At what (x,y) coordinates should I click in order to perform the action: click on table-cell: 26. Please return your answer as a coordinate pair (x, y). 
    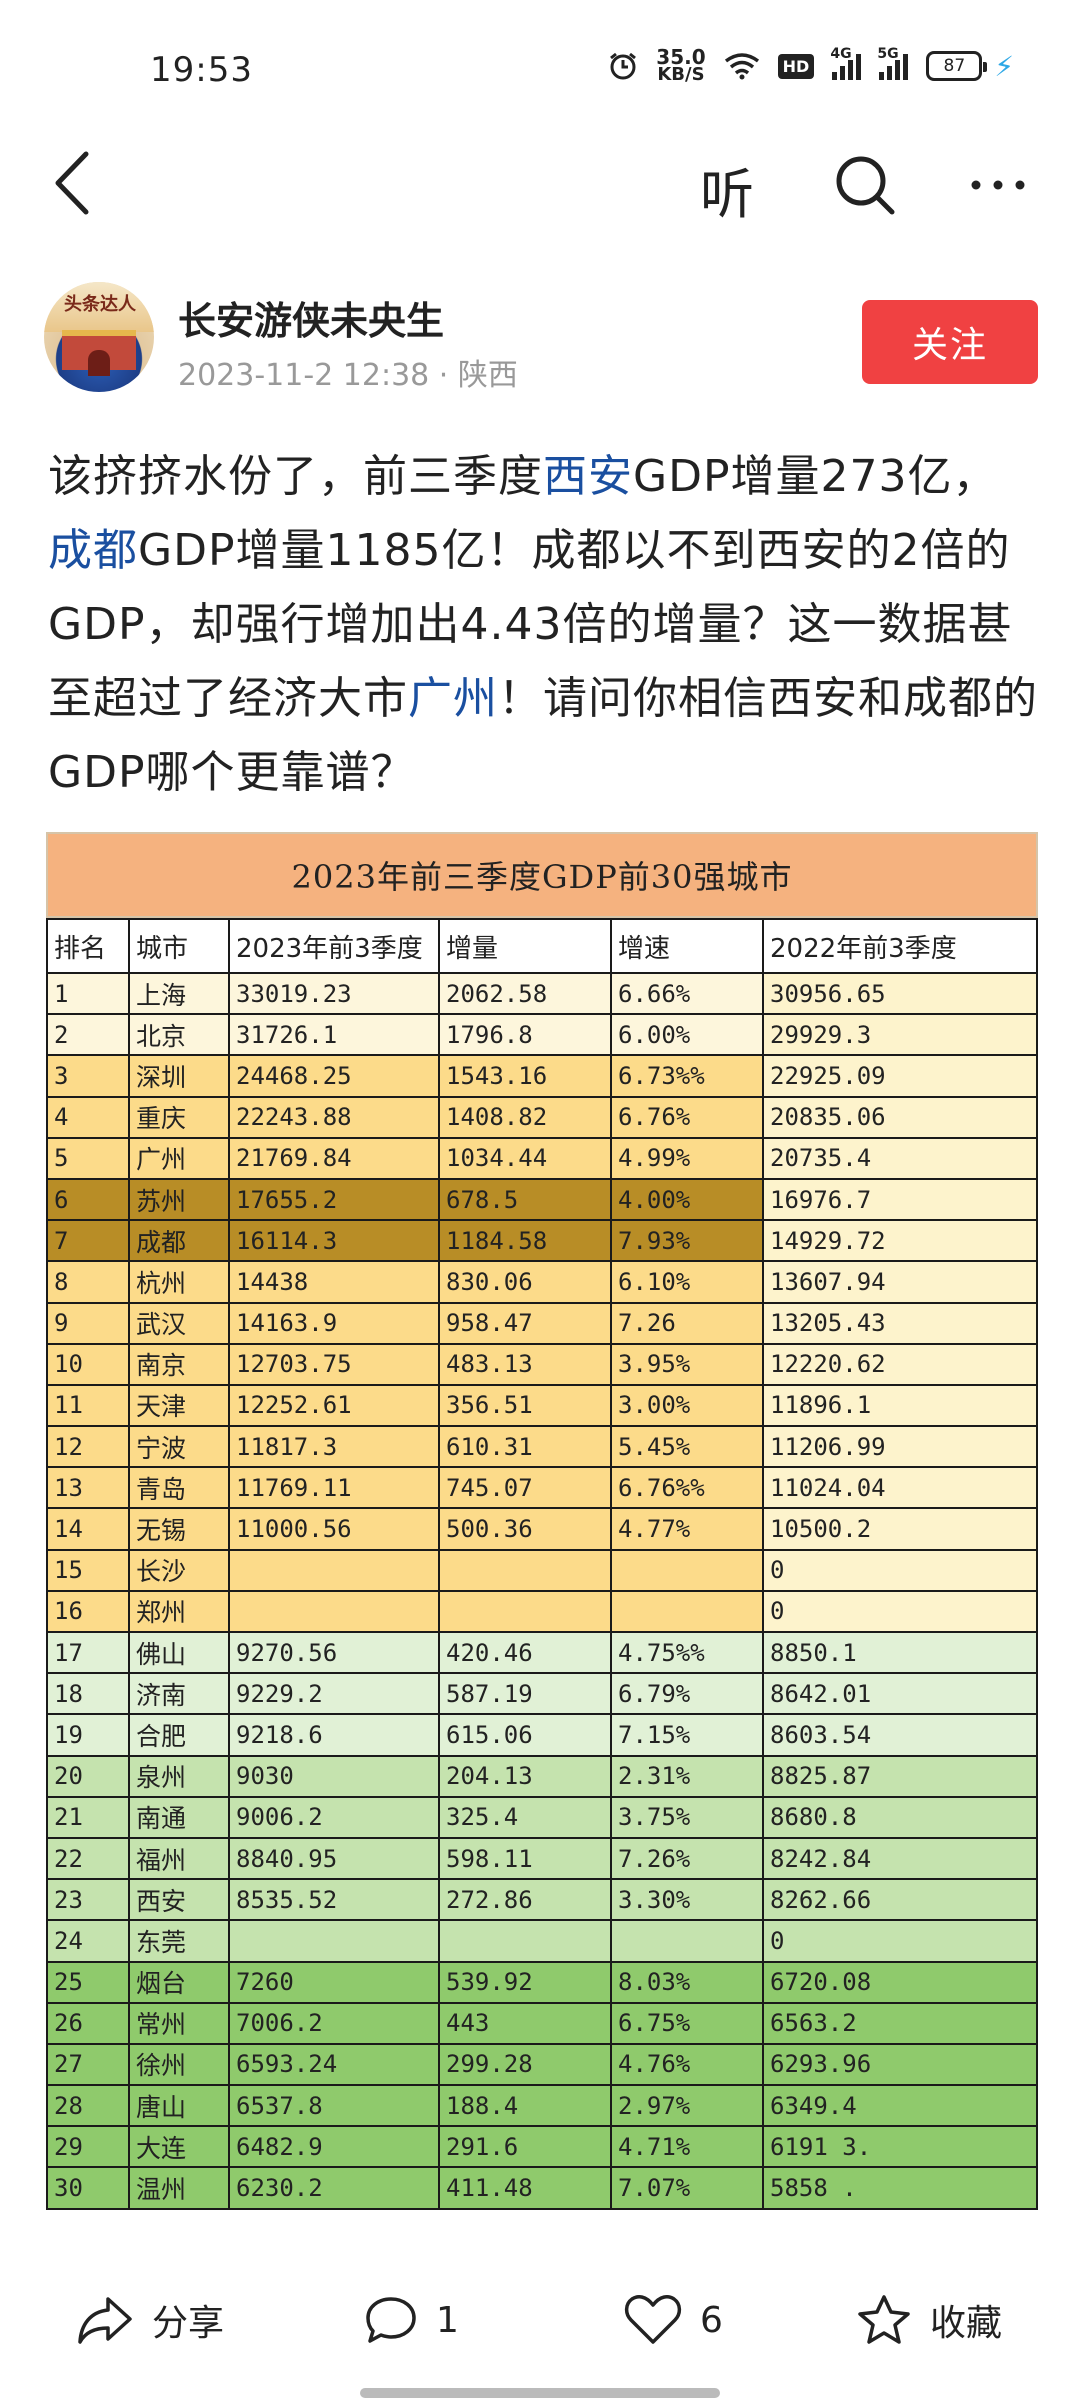
    Looking at the image, I should click on (88, 2023).